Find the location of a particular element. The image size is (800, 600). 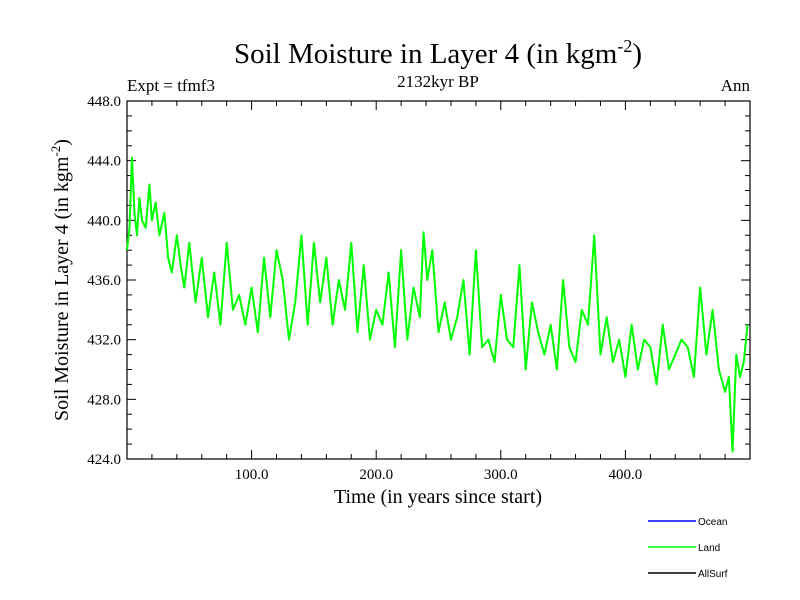

y-axis-label-close: ) is located at coordinates (62, 142).